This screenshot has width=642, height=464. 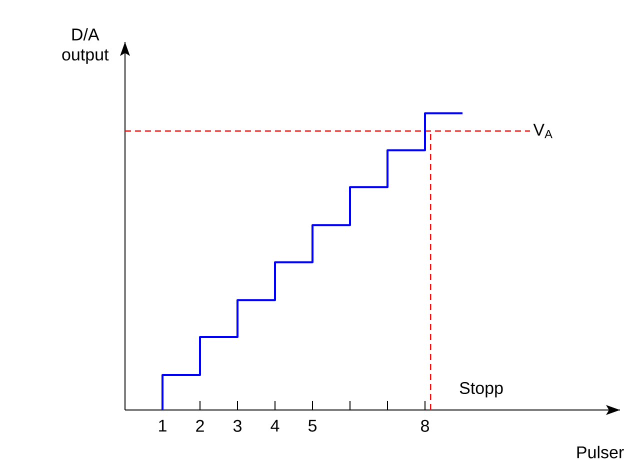 What do you see at coordinates (425, 426) in the screenshot?
I see `x-tick-label: 8` at bounding box center [425, 426].